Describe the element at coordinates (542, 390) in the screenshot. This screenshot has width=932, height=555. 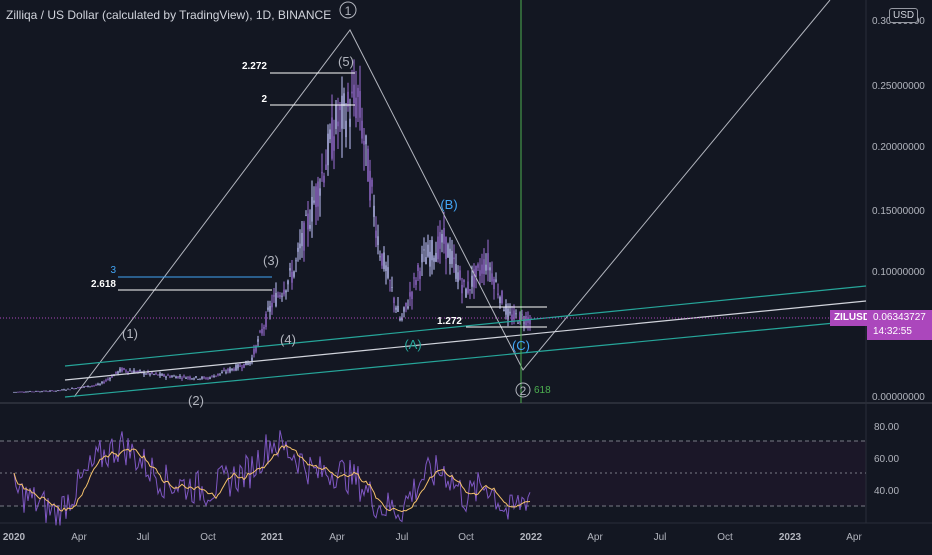
I see `fib-label-618: 618` at that location.